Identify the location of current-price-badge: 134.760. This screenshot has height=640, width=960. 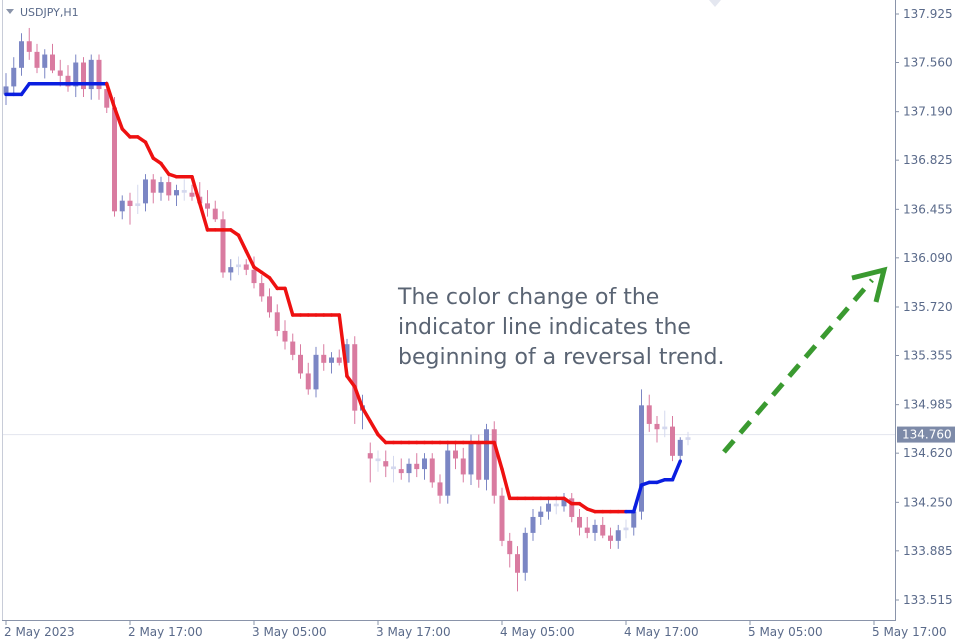
(926, 434).